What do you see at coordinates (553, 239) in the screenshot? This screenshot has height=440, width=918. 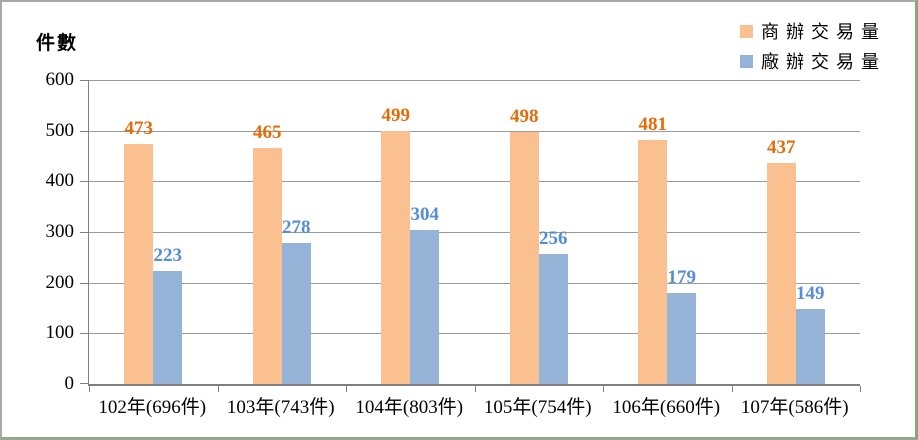 I see `bar-value-label-factory-3: 256` at bounding box center [553, 239].